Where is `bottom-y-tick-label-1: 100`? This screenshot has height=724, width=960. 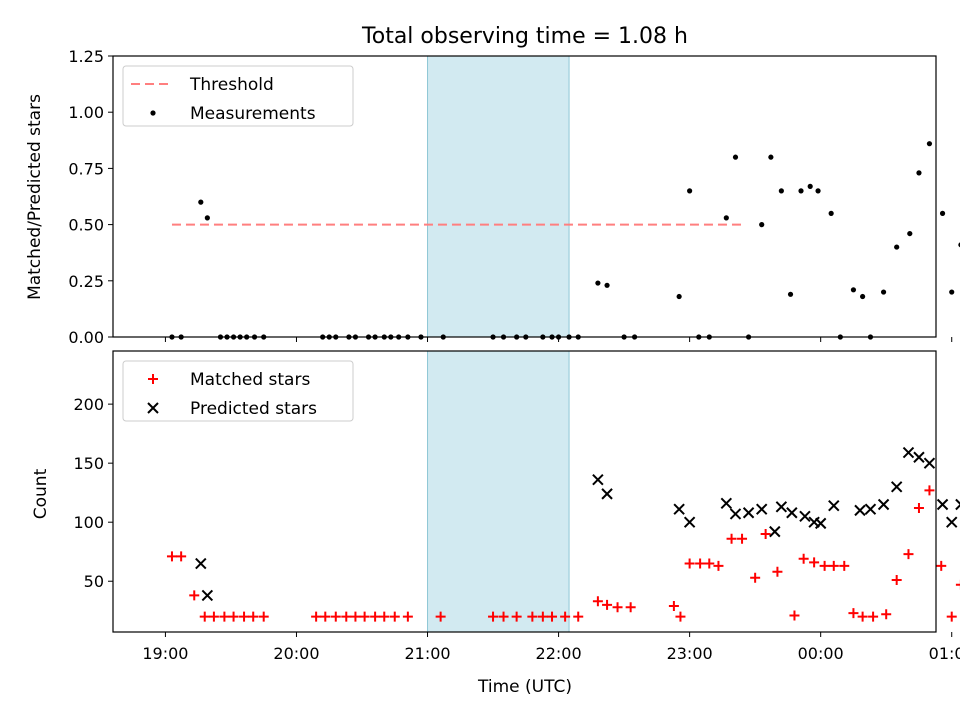
bottom-y-tick-label-1: 100 is located at coordinates (88, 522).